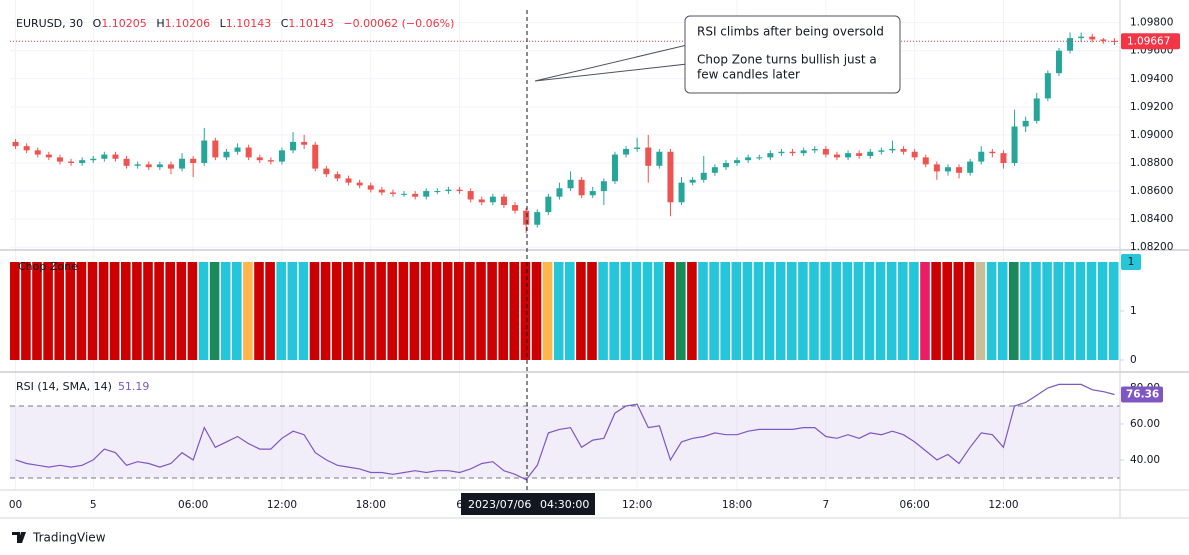  I want to click on rsi-legend: RSI (14, SMA, 14) 51.19, so click(82, 386).